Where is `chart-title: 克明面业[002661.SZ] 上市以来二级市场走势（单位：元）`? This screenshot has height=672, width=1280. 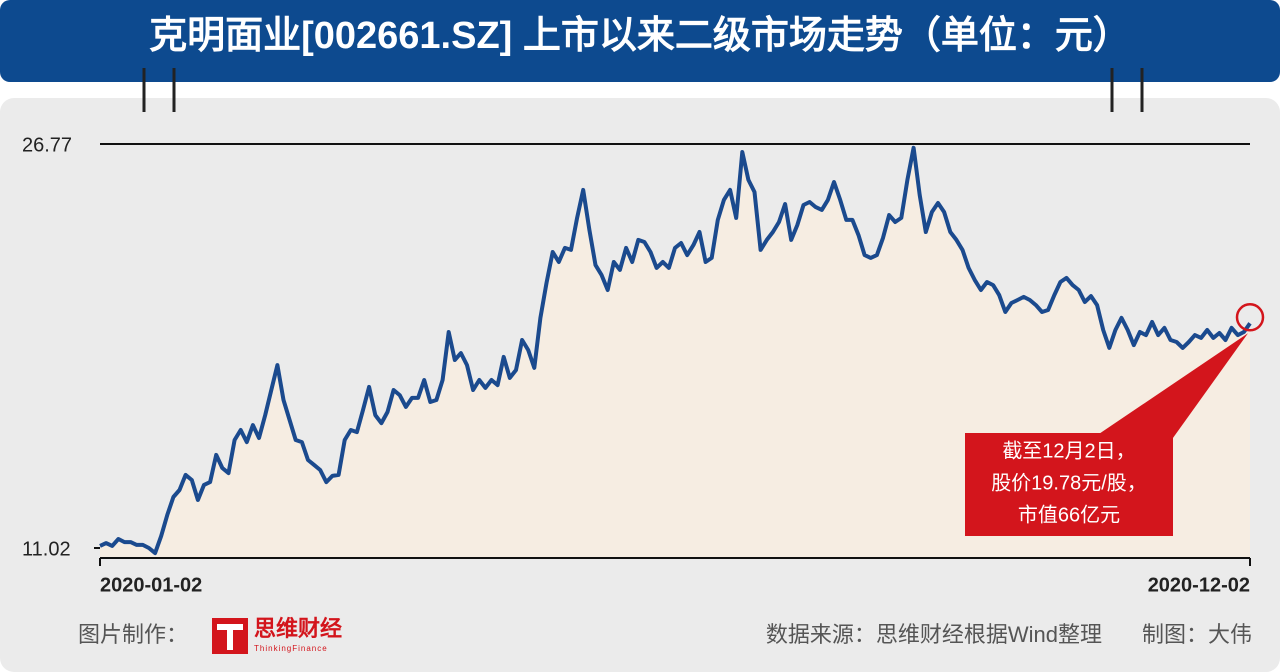
chart-title: 克明面业[002661.SZ] 上市以来二级市场走势（单位：元） is located at coordinates (640, 36).